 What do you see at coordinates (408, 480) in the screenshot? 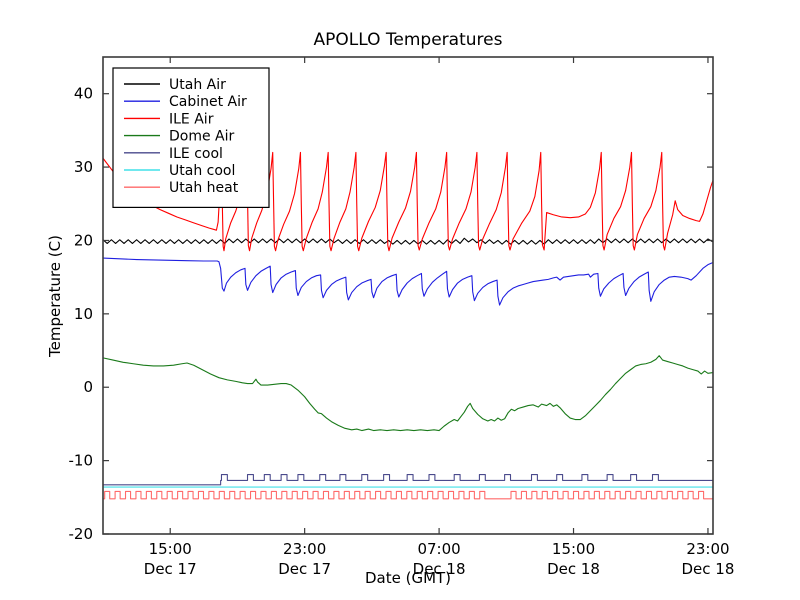
I see `series-line-ile-cool` at bounding box center [408, 480].